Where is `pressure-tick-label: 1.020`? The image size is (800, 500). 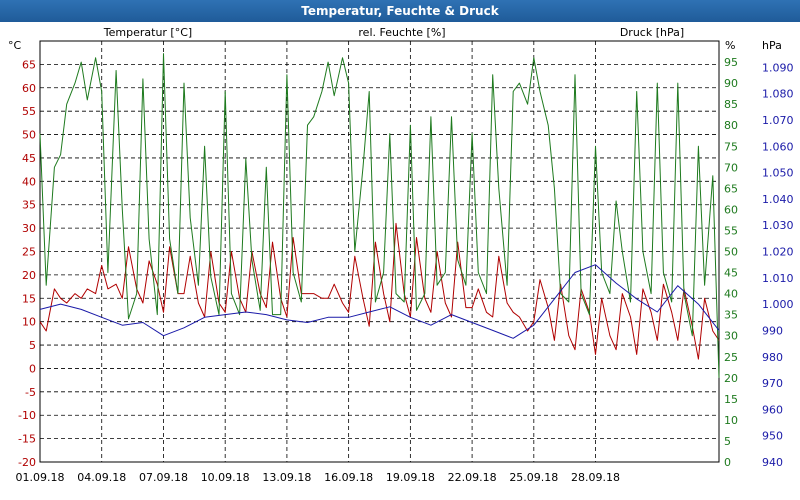
pressure-tick-label: 1.020 is located at coordinates (778, 252).